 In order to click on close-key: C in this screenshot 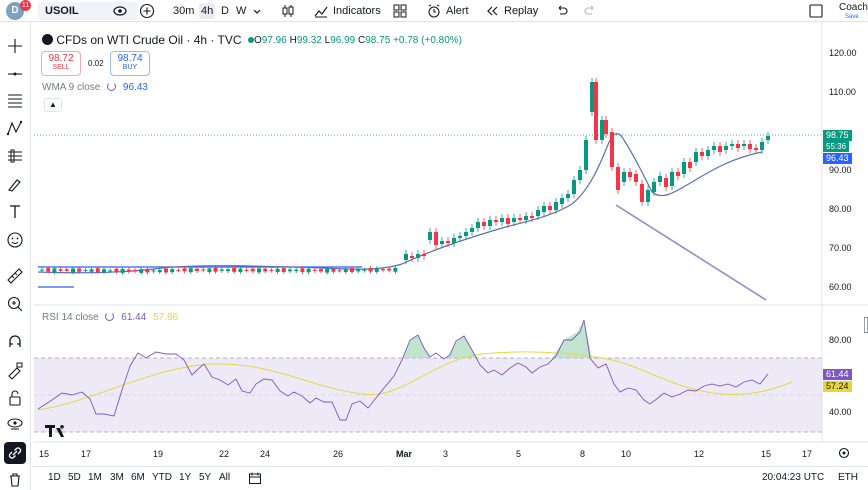, I will do `click(362, 40)`.